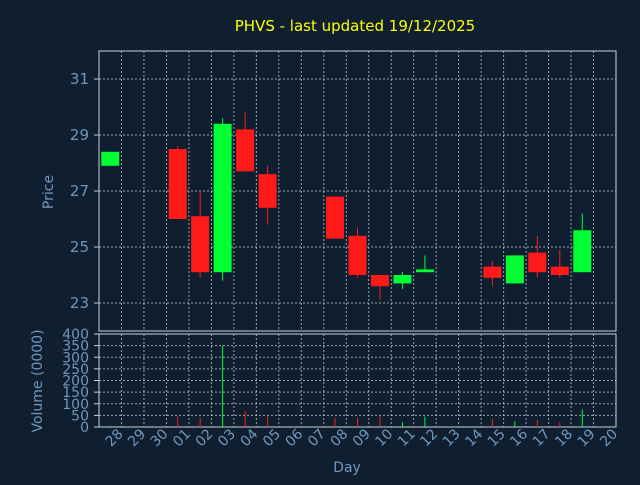 The image size is (640, 485). I want to click on x-tick-label: 06, so click(295, 438).